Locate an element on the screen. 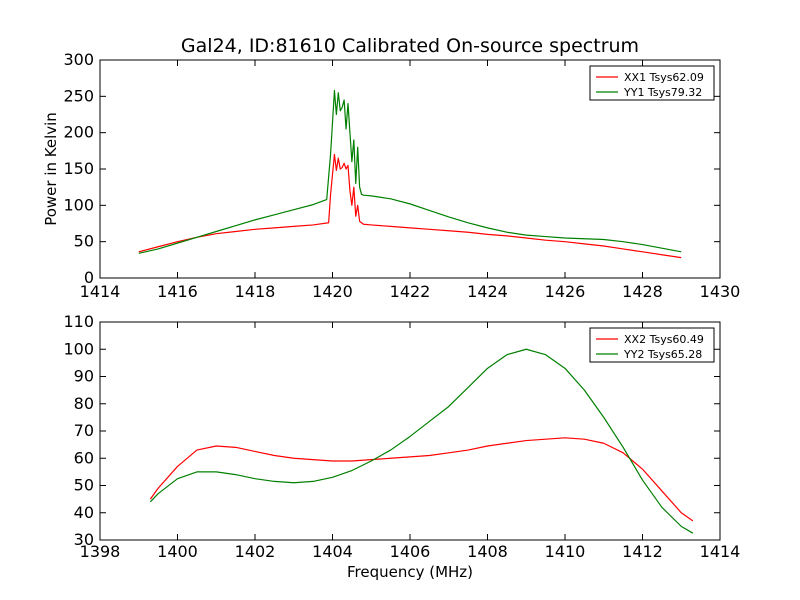 Image resolution: width=800 pixels, height=600 pixels. y-tick-label: 200 is located at coordinates (78, 132).